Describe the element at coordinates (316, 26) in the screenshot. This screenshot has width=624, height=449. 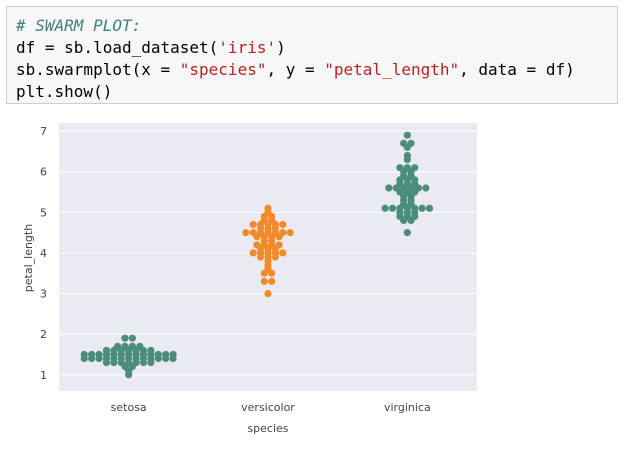
I see `code-line-comment: # SWARM PLOT:` at that location.